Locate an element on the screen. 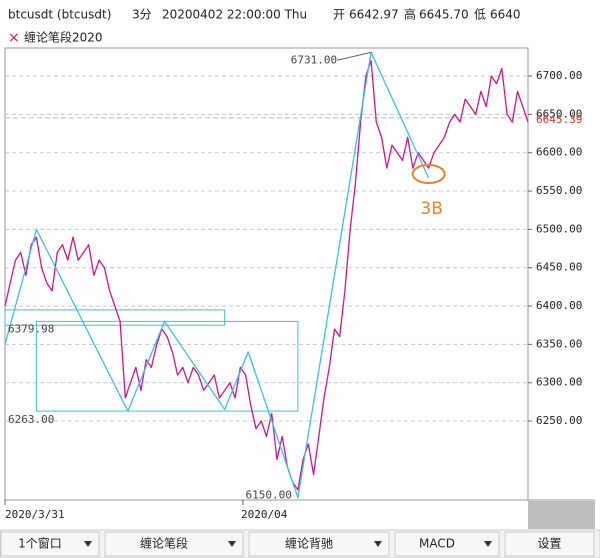  header-low-label: 低 is located at coordinates (480, 15).